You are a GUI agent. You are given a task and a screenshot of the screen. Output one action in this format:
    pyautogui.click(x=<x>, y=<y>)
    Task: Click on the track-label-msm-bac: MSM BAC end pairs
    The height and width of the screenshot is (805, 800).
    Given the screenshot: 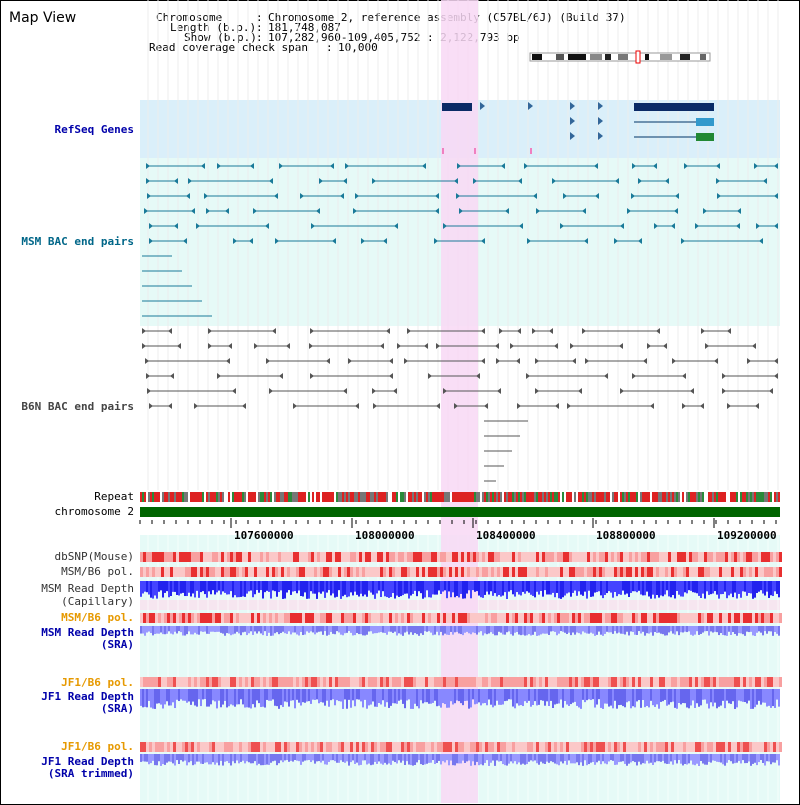 What is the action you would take?
    pyautogui.click(x=77, y=241)
    